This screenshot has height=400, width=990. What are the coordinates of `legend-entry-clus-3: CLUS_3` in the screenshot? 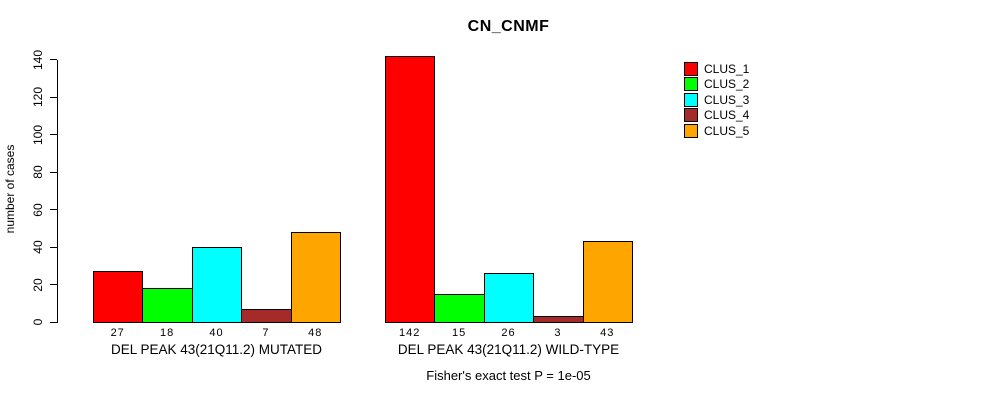 It's located at (717, 99).